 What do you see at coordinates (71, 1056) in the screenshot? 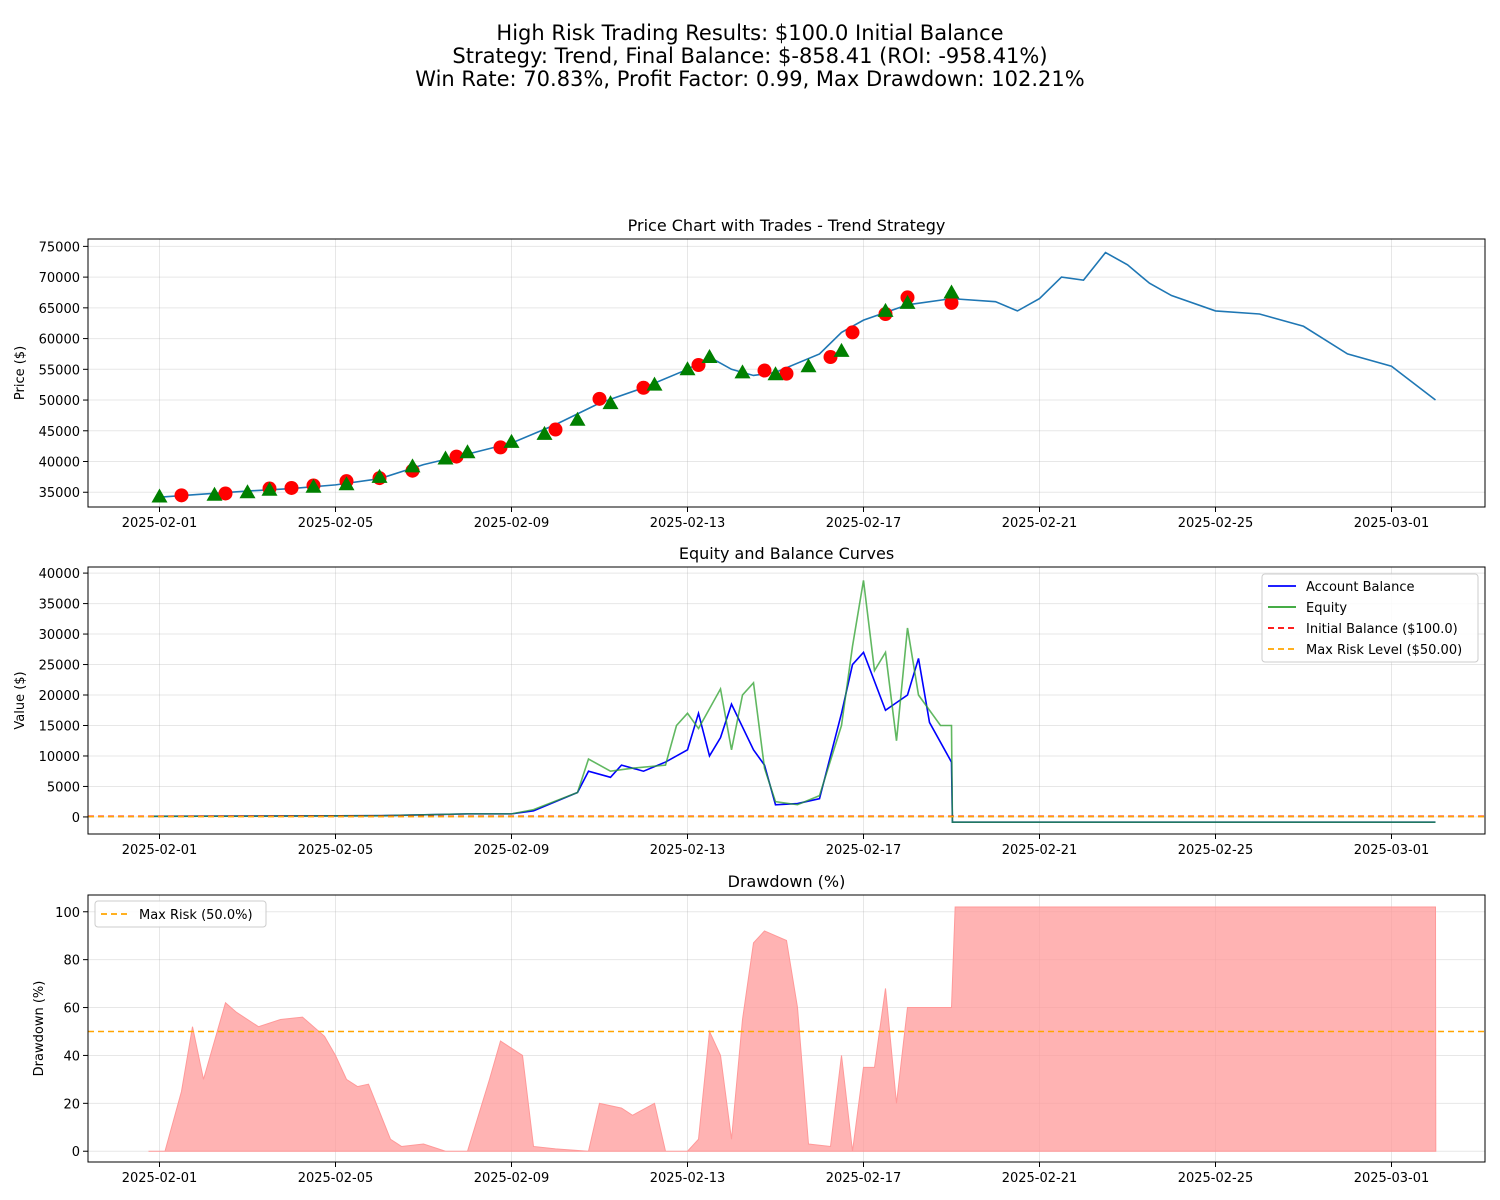
I see `y-tick-label: 40` at bounding box center [71, 1056].